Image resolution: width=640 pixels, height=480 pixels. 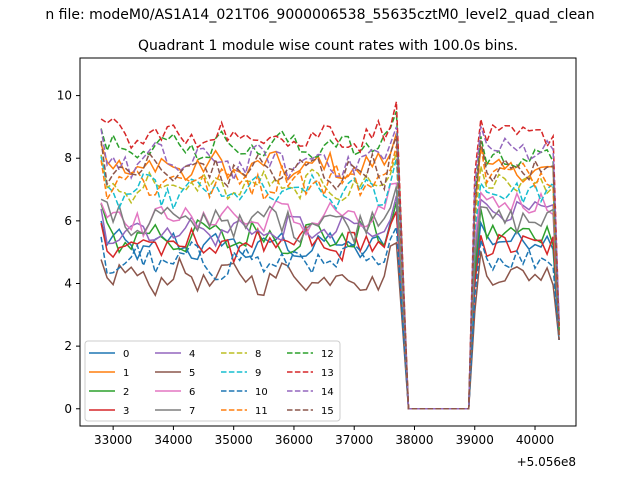 What do you see at coordinates (294, 440) in the screenshot?
I see `x-tick-label: 36000` at bounding box center [294, 440].